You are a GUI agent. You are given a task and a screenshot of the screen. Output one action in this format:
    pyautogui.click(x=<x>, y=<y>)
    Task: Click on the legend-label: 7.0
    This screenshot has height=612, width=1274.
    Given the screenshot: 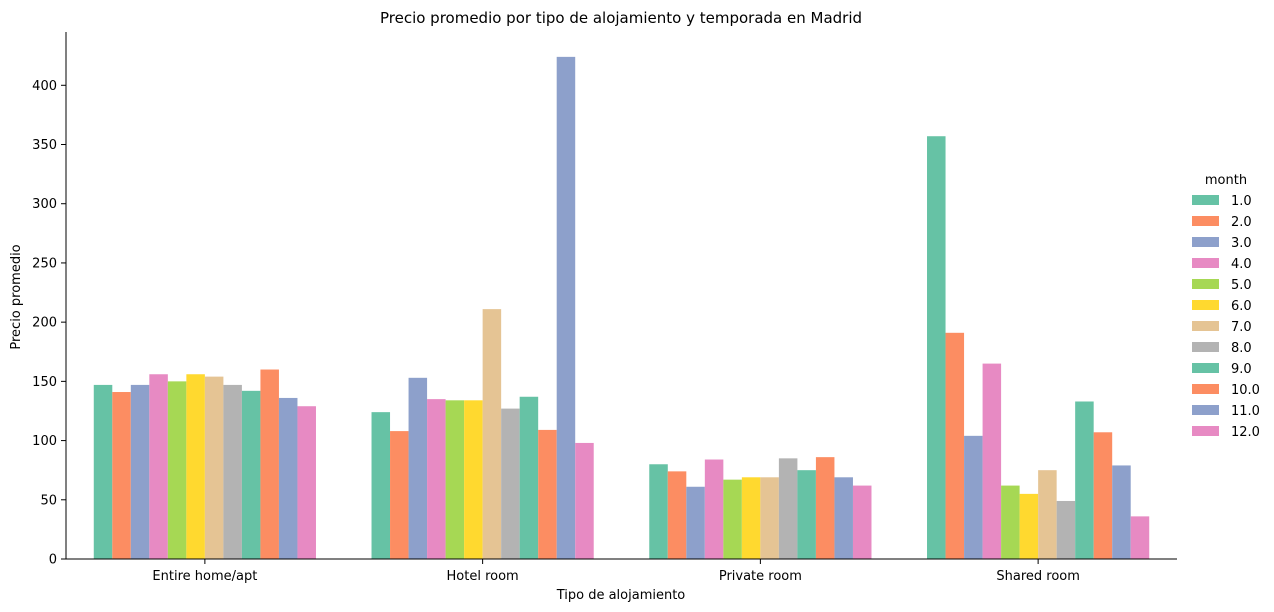 What is the action you would take?
    pyautogui.click(x=1241, y=327)
    